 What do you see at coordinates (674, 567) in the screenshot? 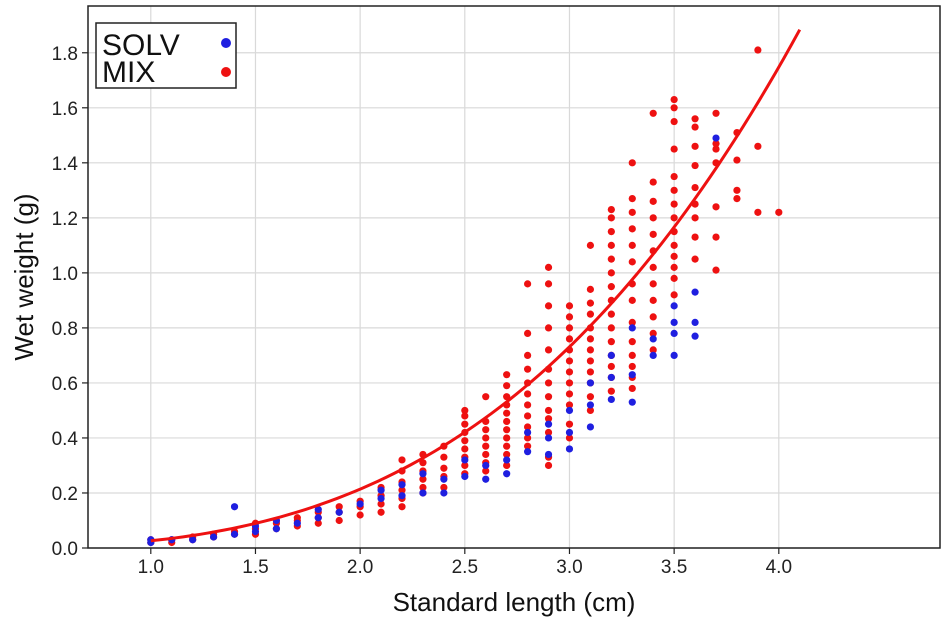
I see `x-tick-label: 3.5` at bounding box center [674, 567].